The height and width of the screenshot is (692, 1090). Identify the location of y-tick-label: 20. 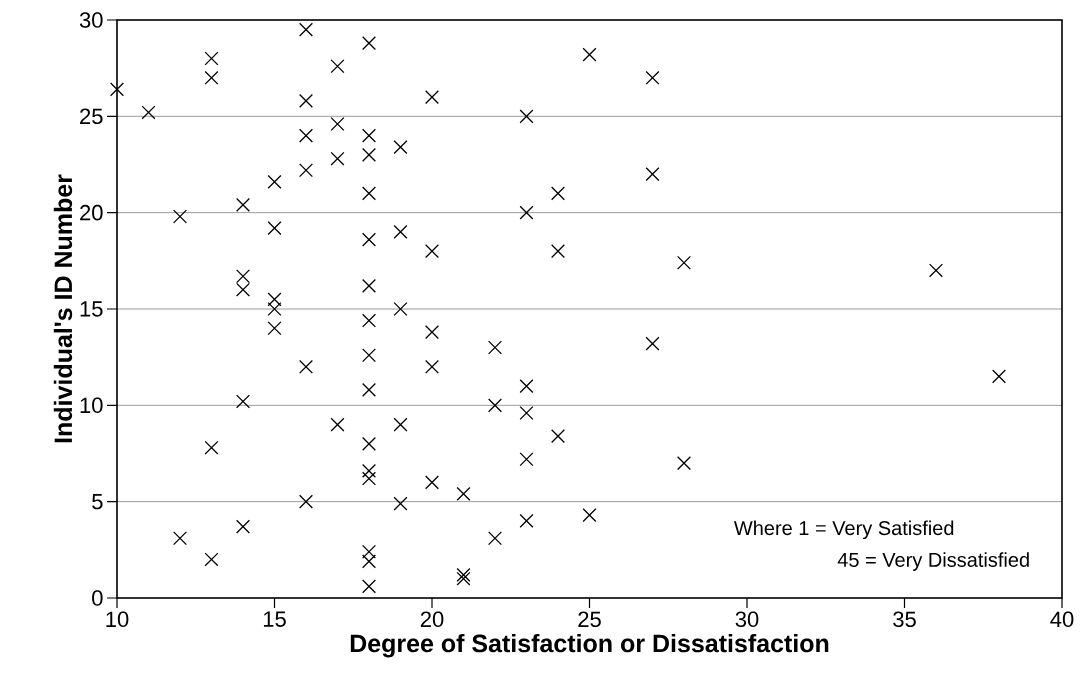
(91, 212).